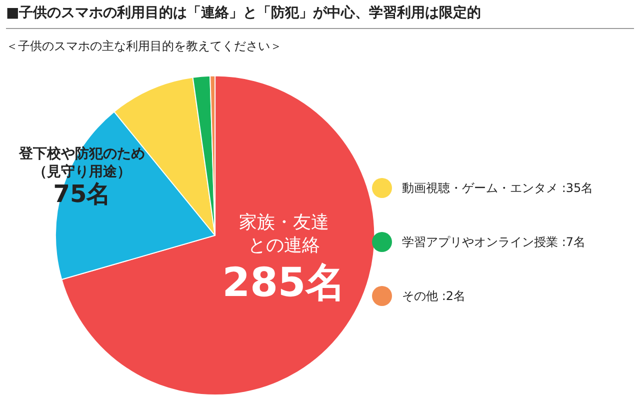  What do you see at coordinates (284, 283) in the screenshot?
I see `data-label: 285名` at bounding box center [284, 283].